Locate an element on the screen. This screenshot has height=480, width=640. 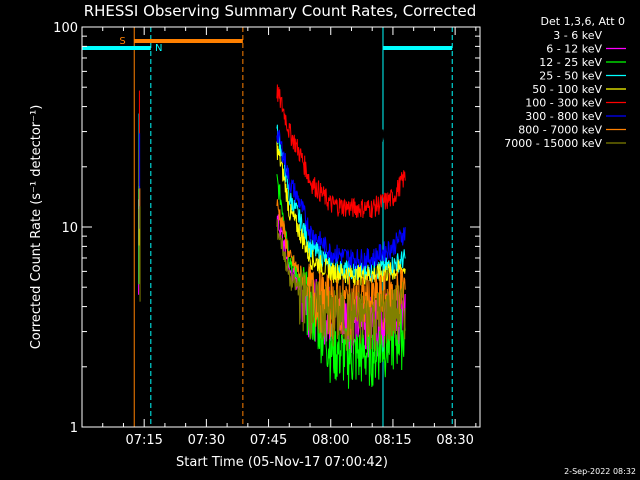
legend-title: Det 1,3,6, Att 0 is located at coordinates (583, 21).